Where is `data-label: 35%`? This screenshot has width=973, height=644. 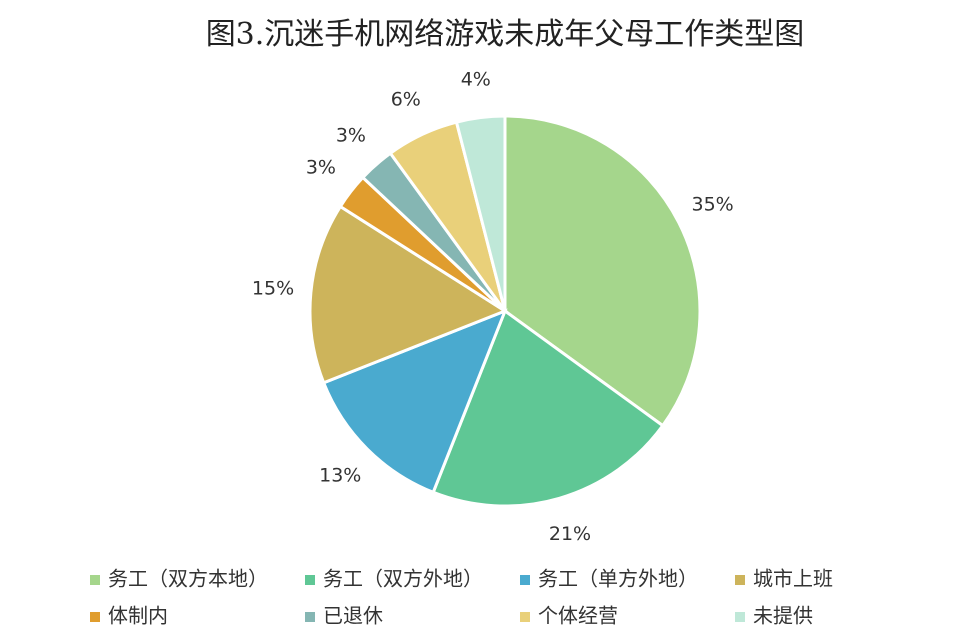 data-label: 35% is located at coordinates (712, 205).